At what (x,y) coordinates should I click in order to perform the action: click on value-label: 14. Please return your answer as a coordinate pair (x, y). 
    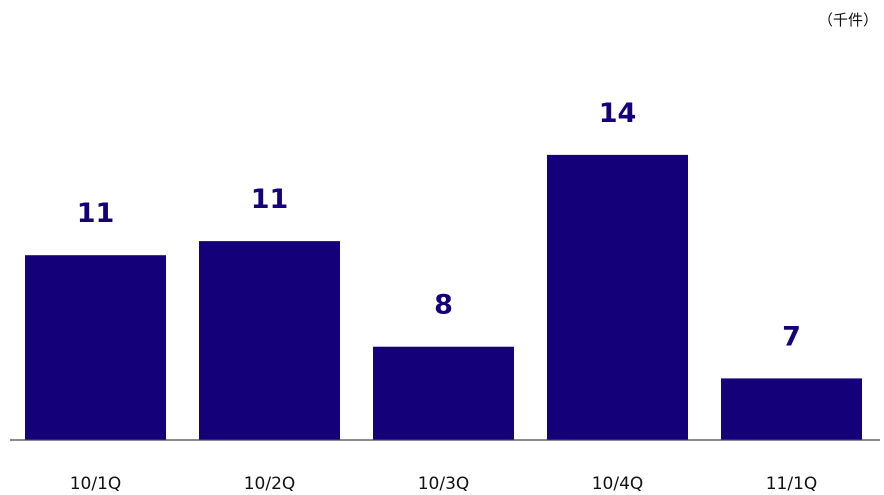
    Looking at the image, I should click on (618, 113).